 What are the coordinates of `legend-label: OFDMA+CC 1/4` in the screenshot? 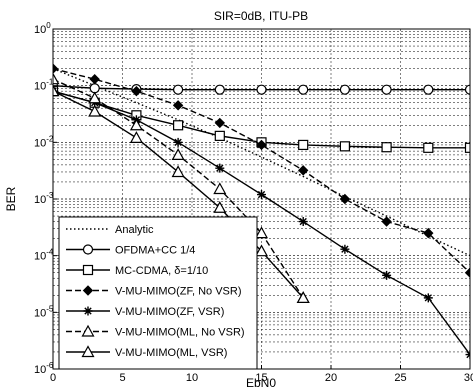 It's located at (155, 251).